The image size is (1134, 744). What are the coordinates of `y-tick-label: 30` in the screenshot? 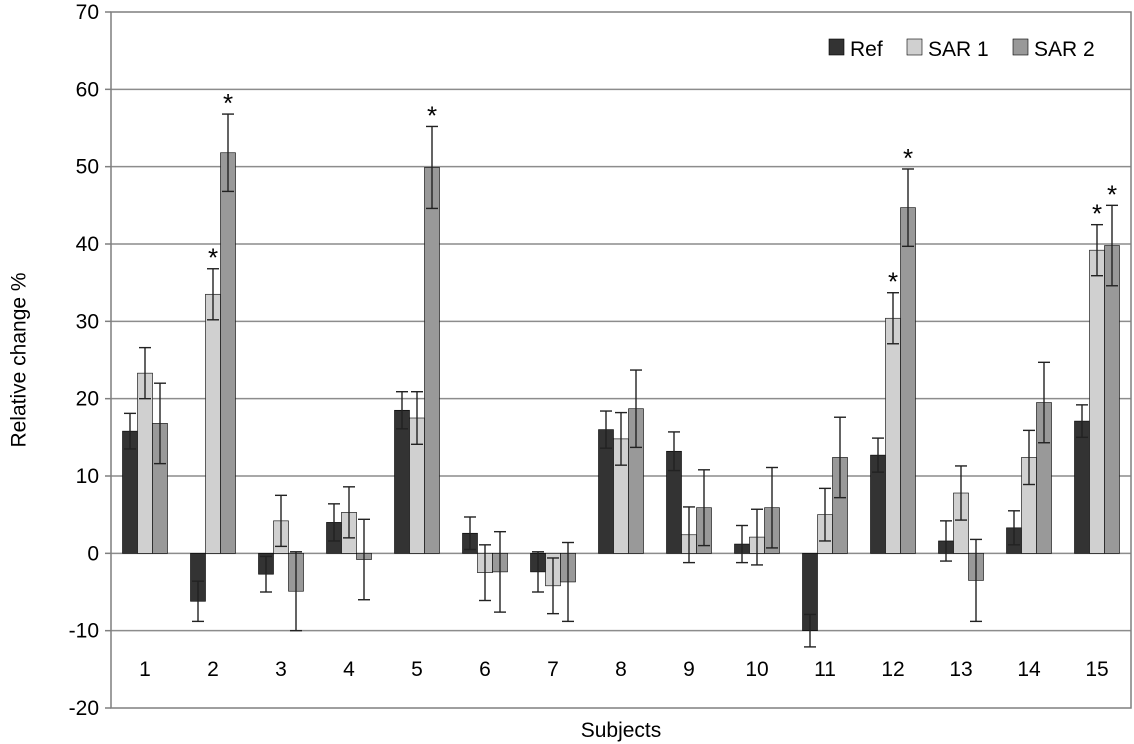 It's located at (87, 321).